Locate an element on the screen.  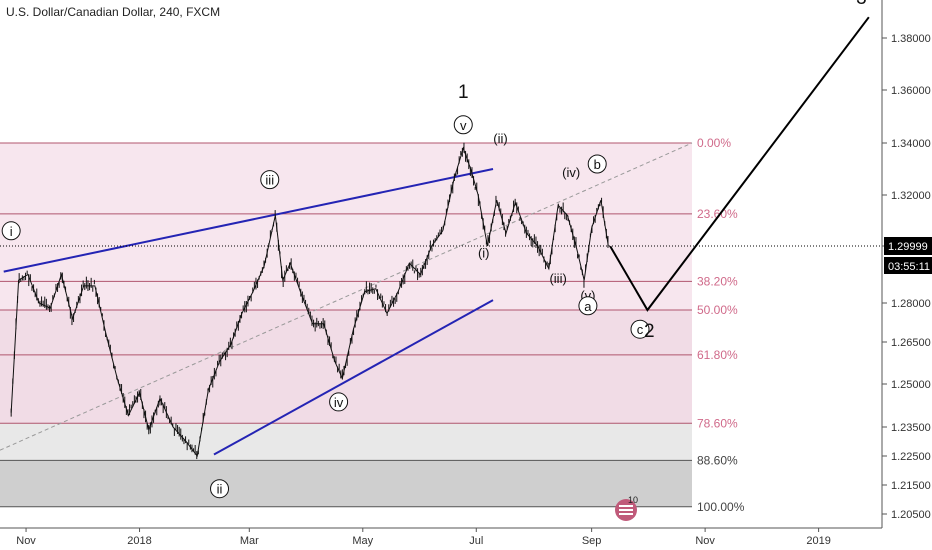
price-badge-box is located at coordinates (908, 246).